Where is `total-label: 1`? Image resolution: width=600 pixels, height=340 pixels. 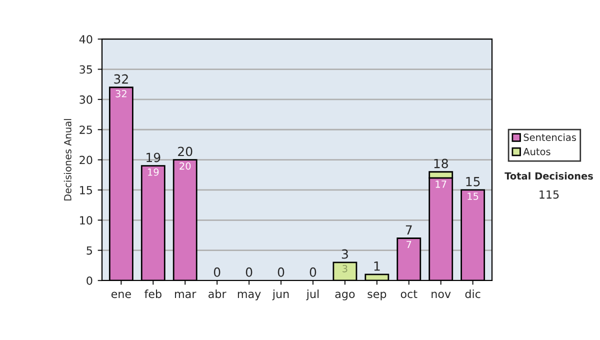
total-label: 1 is located at coordinates (377, 266).